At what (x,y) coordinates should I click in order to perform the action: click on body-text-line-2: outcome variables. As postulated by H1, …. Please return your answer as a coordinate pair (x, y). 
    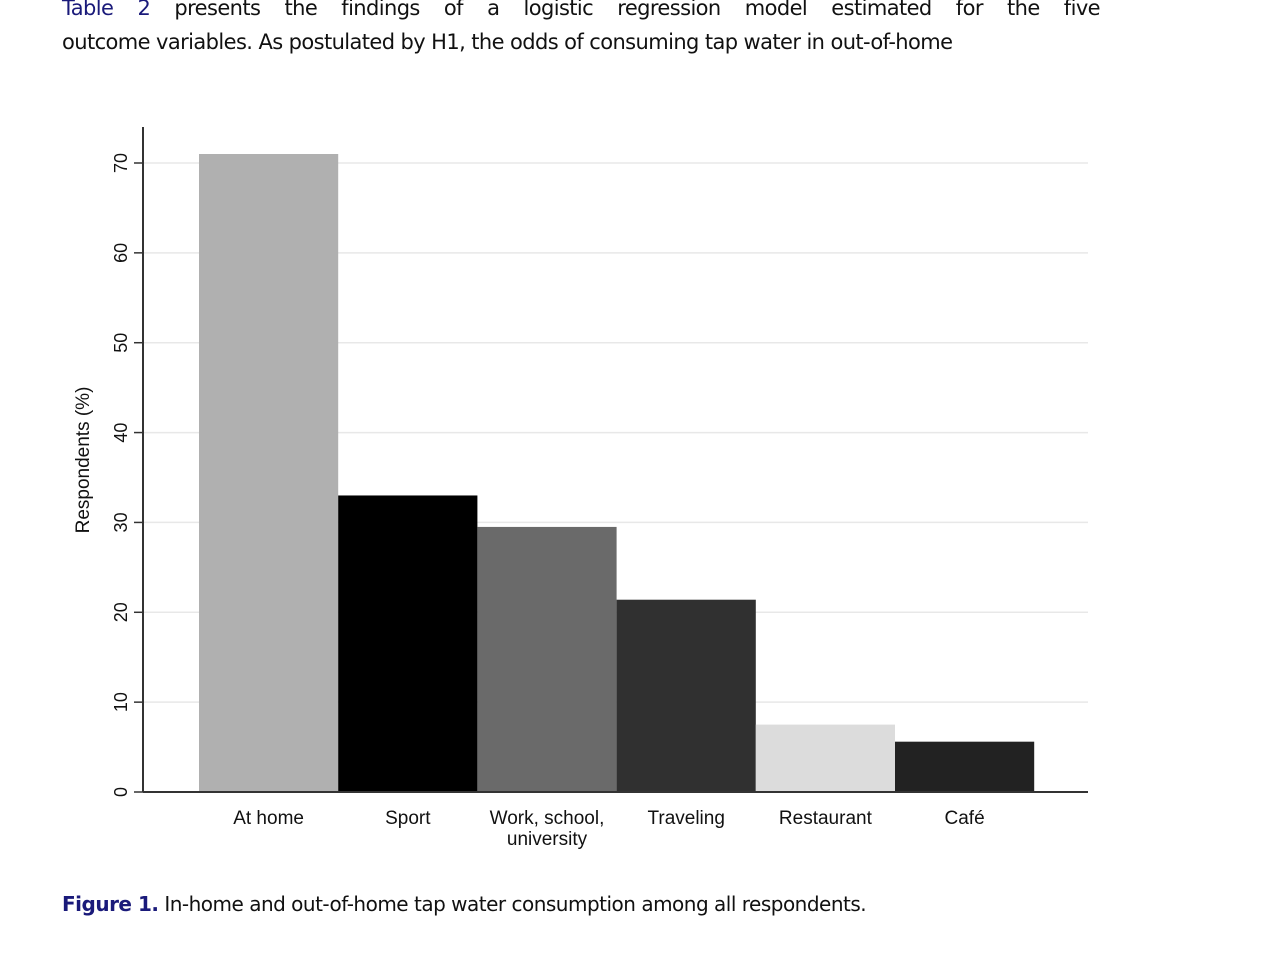
    Looking at the image, I should click on (507, 42).